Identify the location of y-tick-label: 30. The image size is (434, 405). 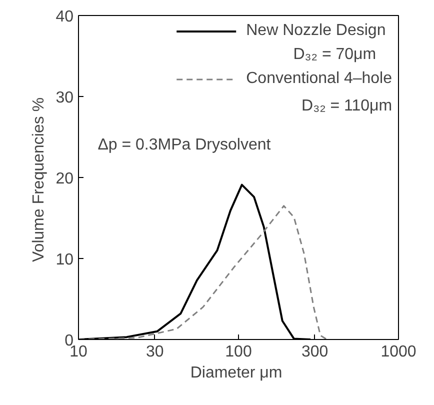
(65, 98).